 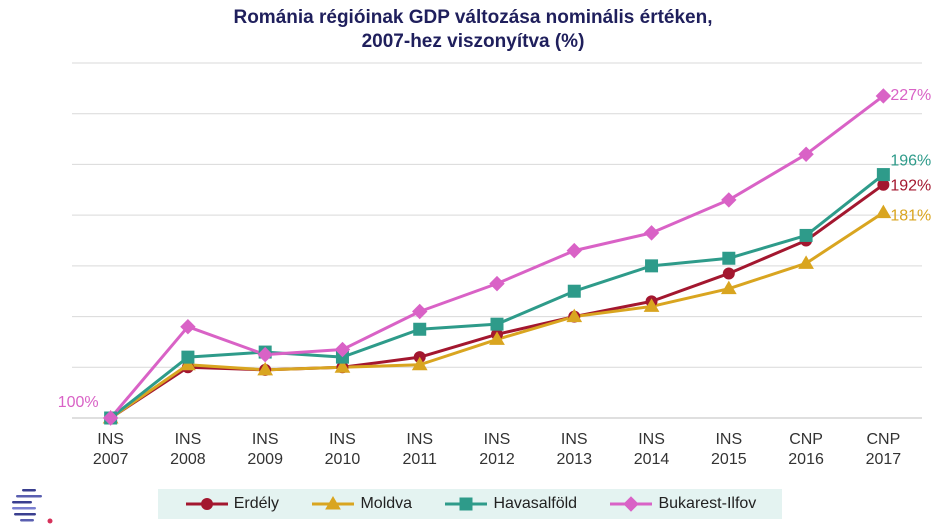 I want to click on x-tick-label: INS 2007, so click(x=111, y=449).